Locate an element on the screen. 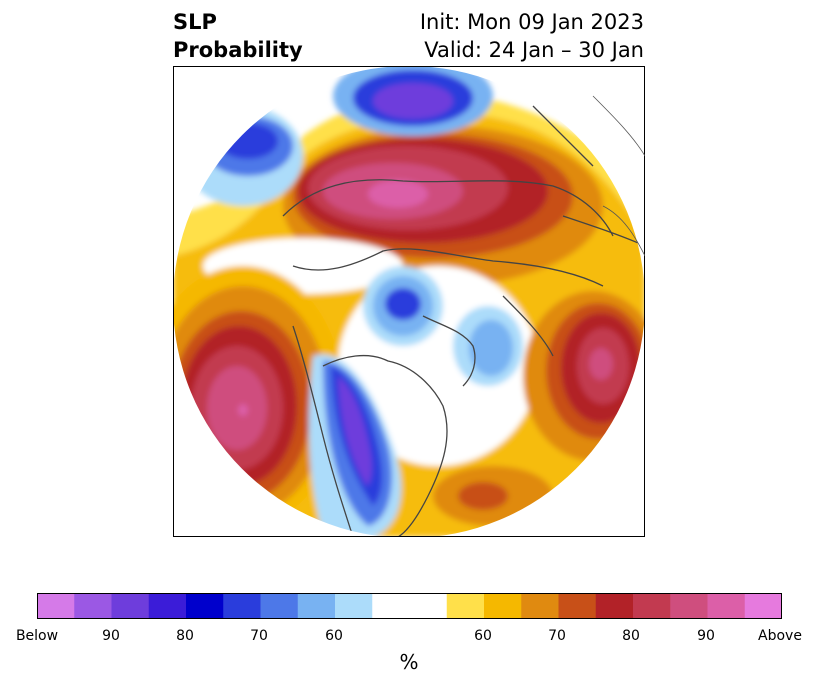 This screenshot has height=686, width=819. cbar-label-below-80: 80 is located at coordinates (185, 636).